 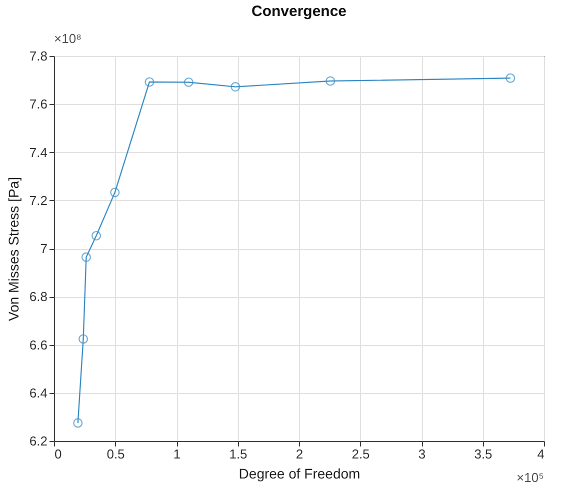 I want to click on x-tick-label: 1.5, so click(x=238, y=454).